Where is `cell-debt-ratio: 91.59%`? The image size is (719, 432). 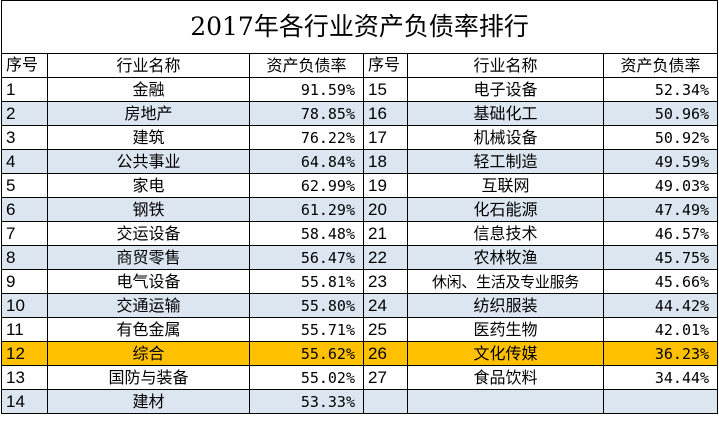
cell-debt-ratio: 91.59% is located at coordinates (306, 89).